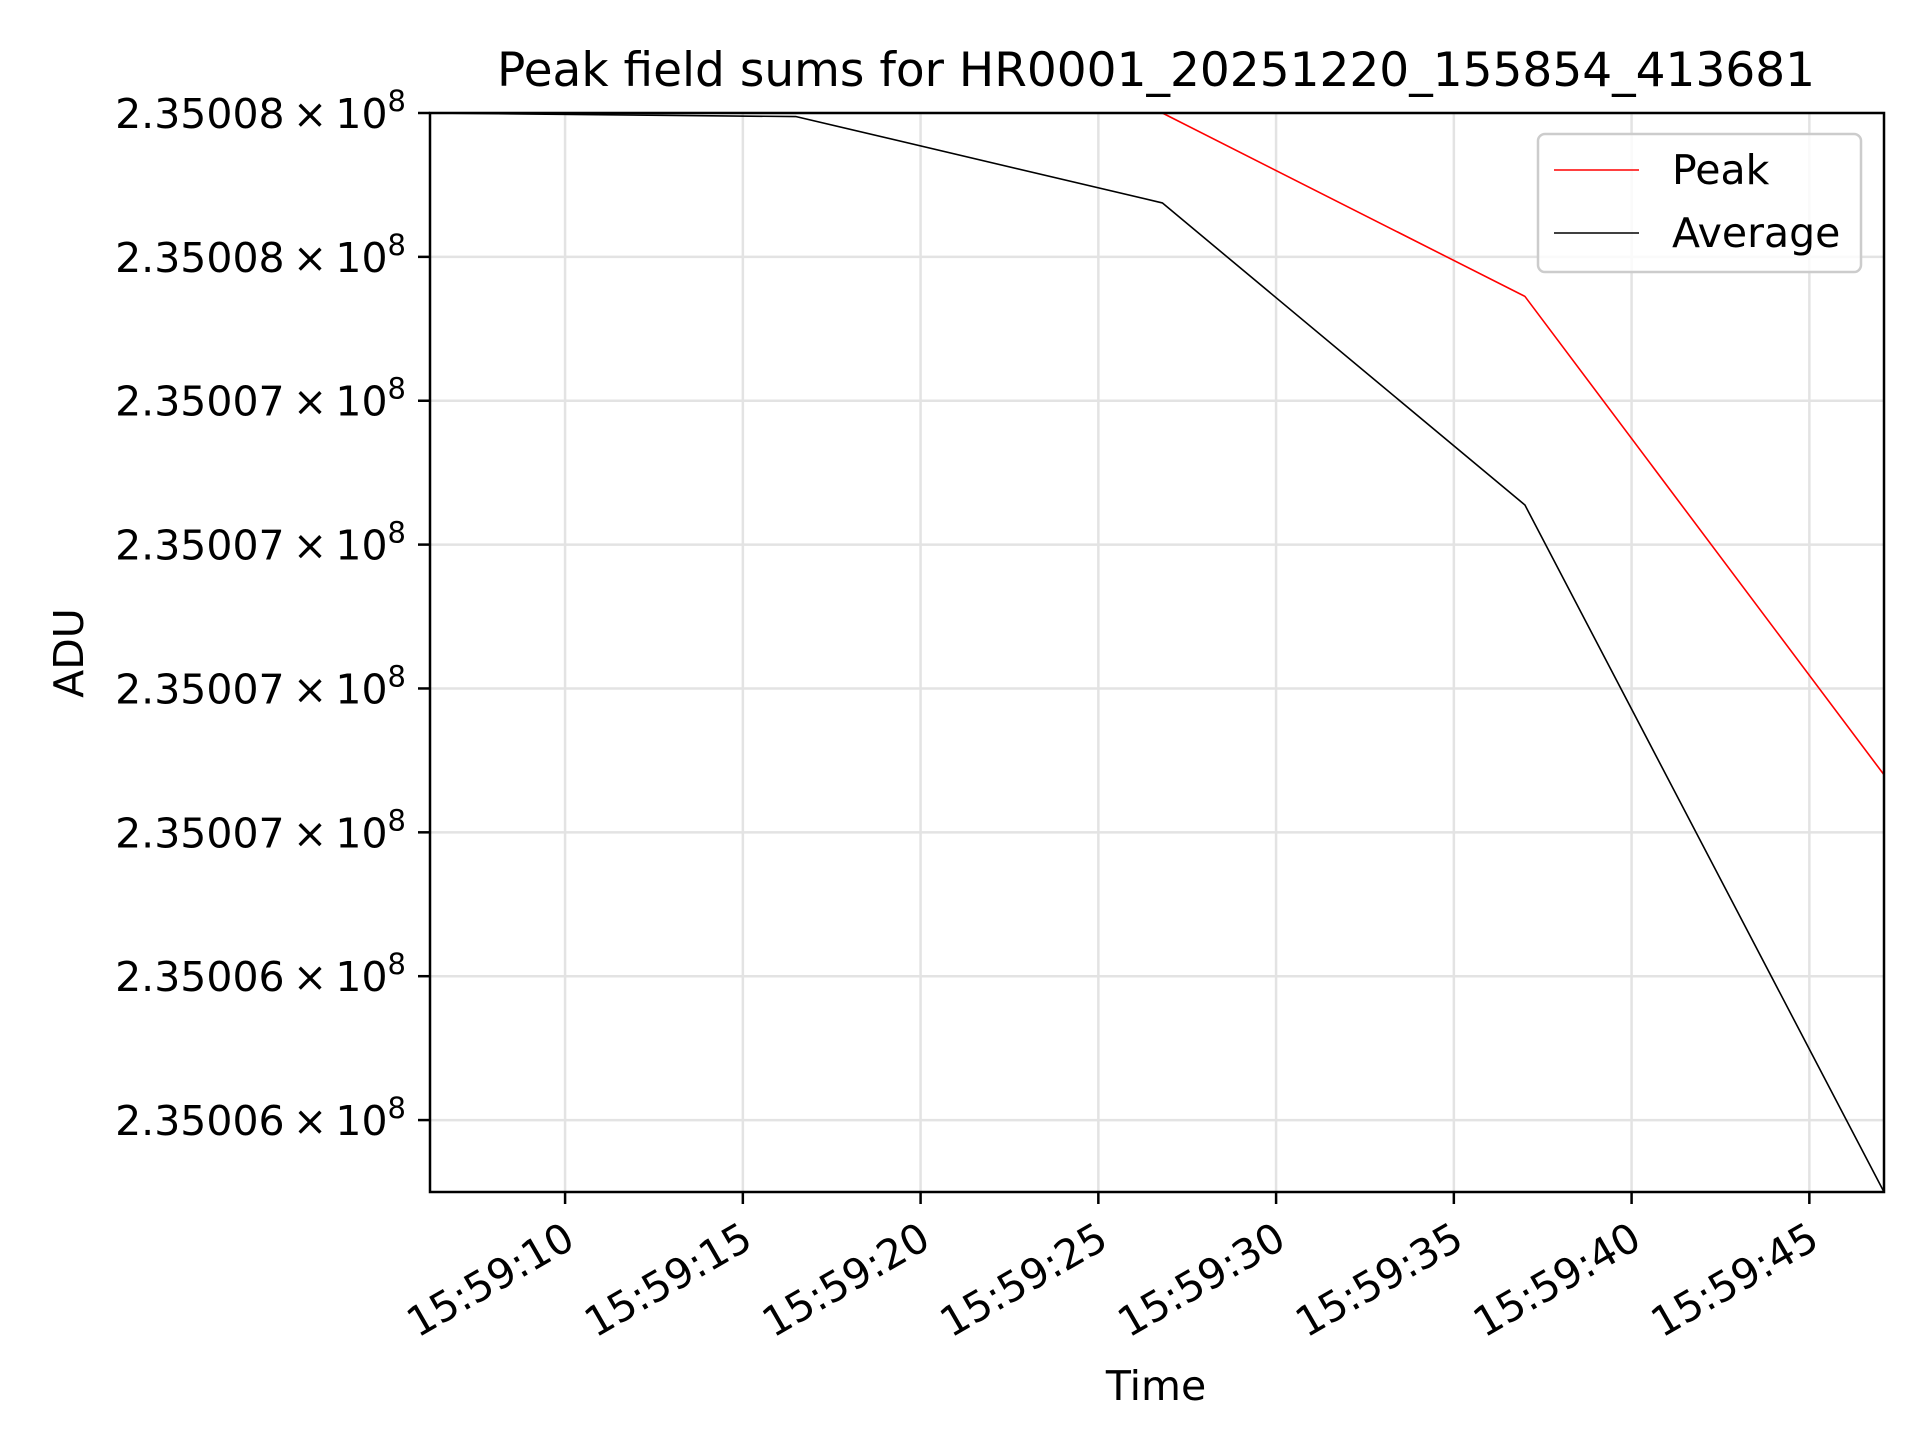  What do you see at coordinates (1756, 233) in the screenshot?
I see `legend-label-average: Average` at bounding box center [1756, 233].